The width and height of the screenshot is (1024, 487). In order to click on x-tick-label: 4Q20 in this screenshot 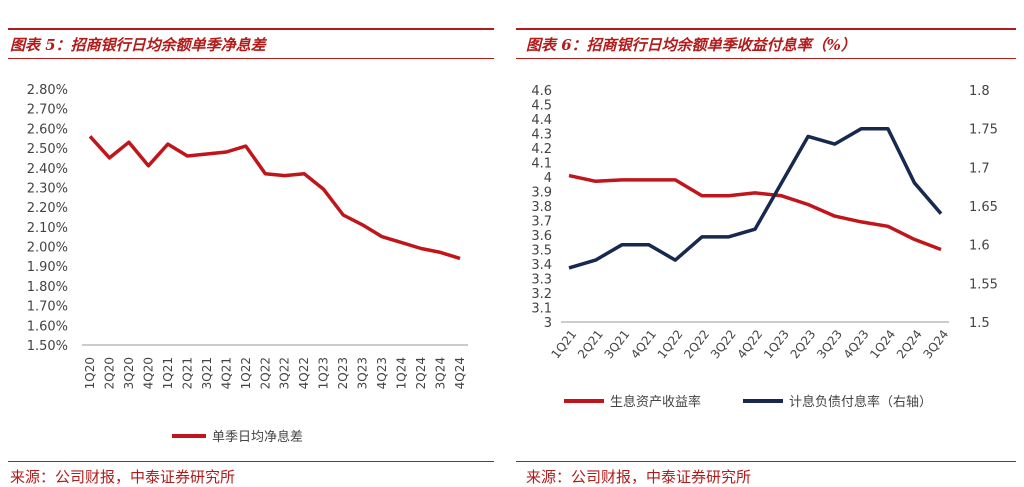, I will do `click(148, 373)`.